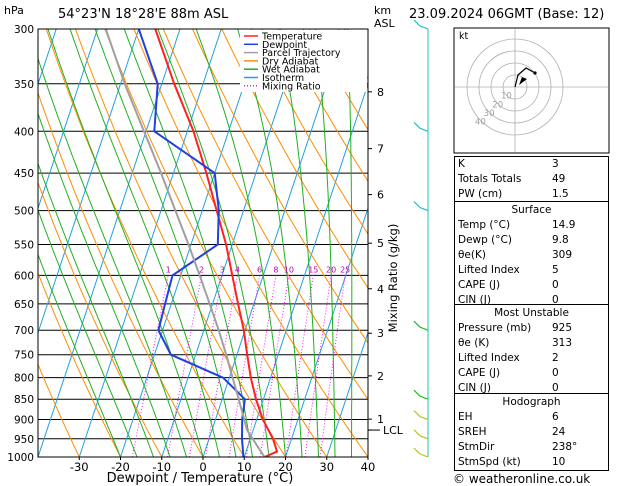 The image size is (629, 486). Describe the element at coordinates (380, 243) in the screenshot. I see `km-tick-label: 5` at that location.